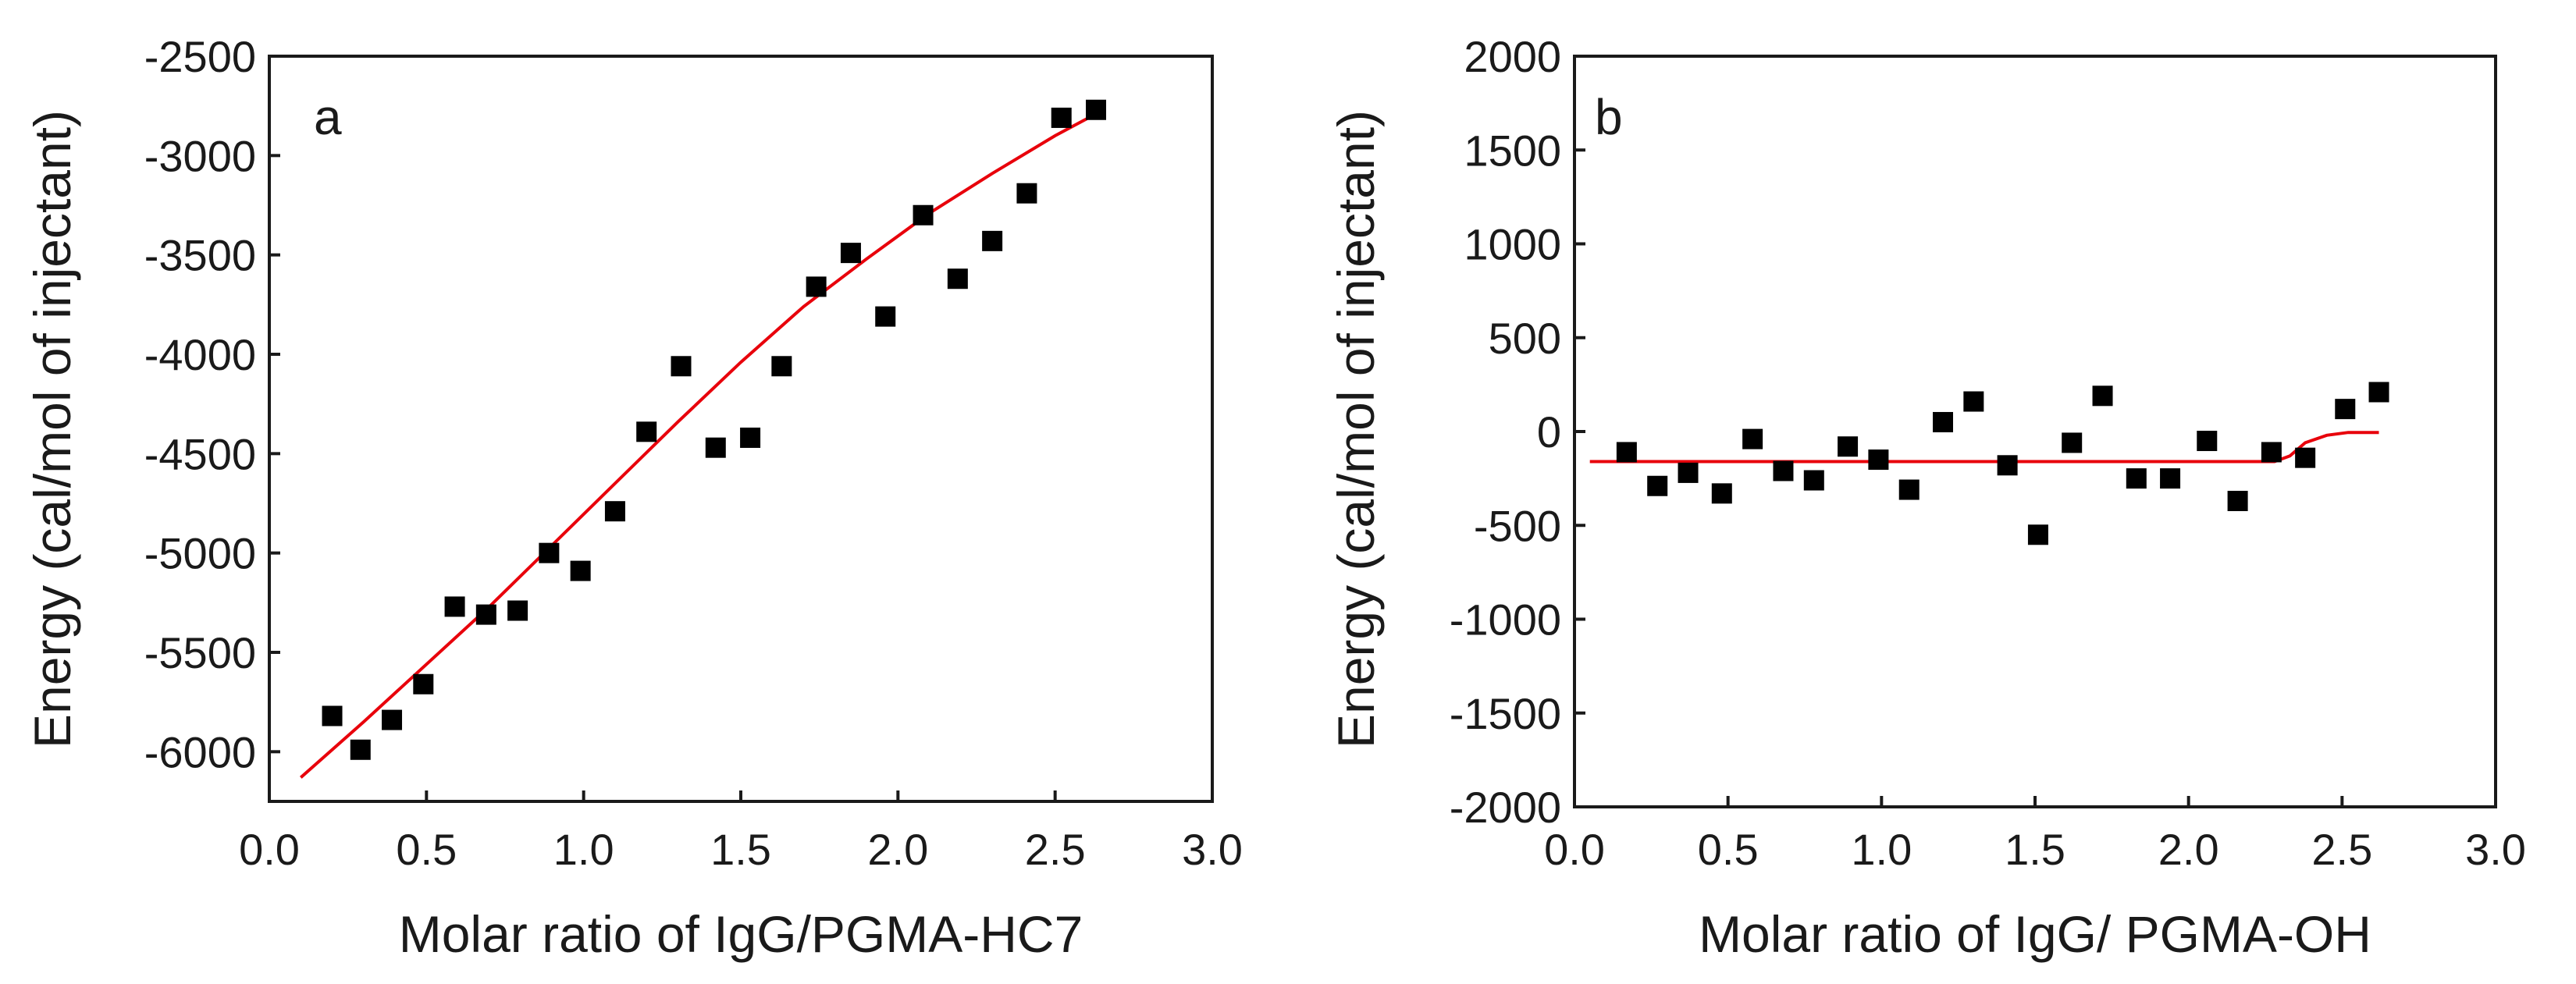 Image resolution: width=2576 pixels, height=984 pixels. I want to click on x-tick-labels-a: 0.0 0.5 1.0 1.5 2.0 2.5 3.0, so click(741, 849).